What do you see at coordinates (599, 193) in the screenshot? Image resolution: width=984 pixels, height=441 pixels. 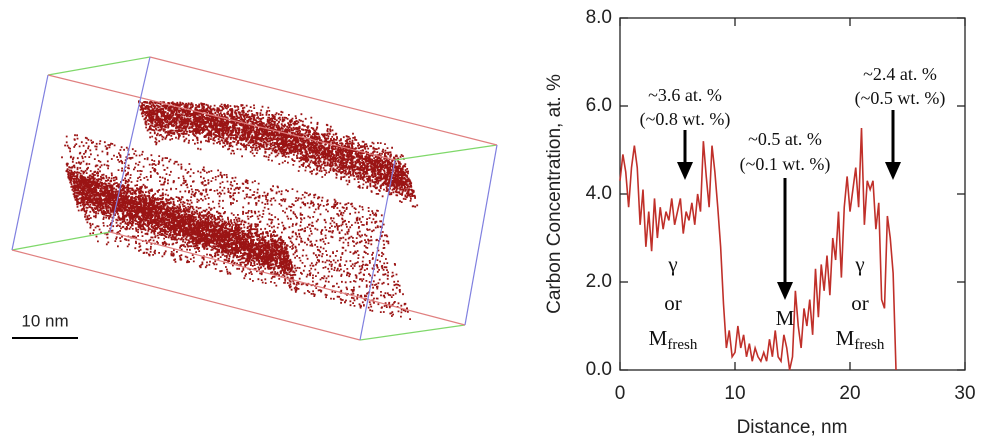 I see `y-tick-label: 4.0` at bounding box center [599, 193].